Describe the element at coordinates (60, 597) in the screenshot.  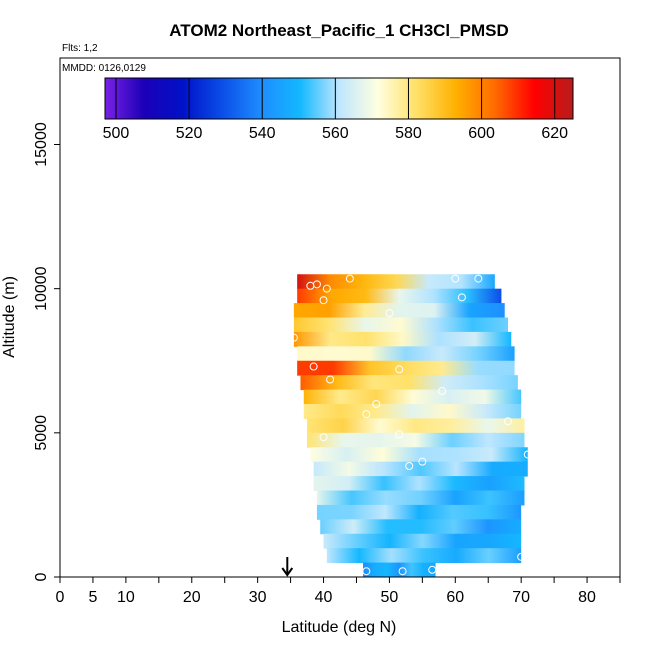
I see `x-tick-label: 0` at that location.